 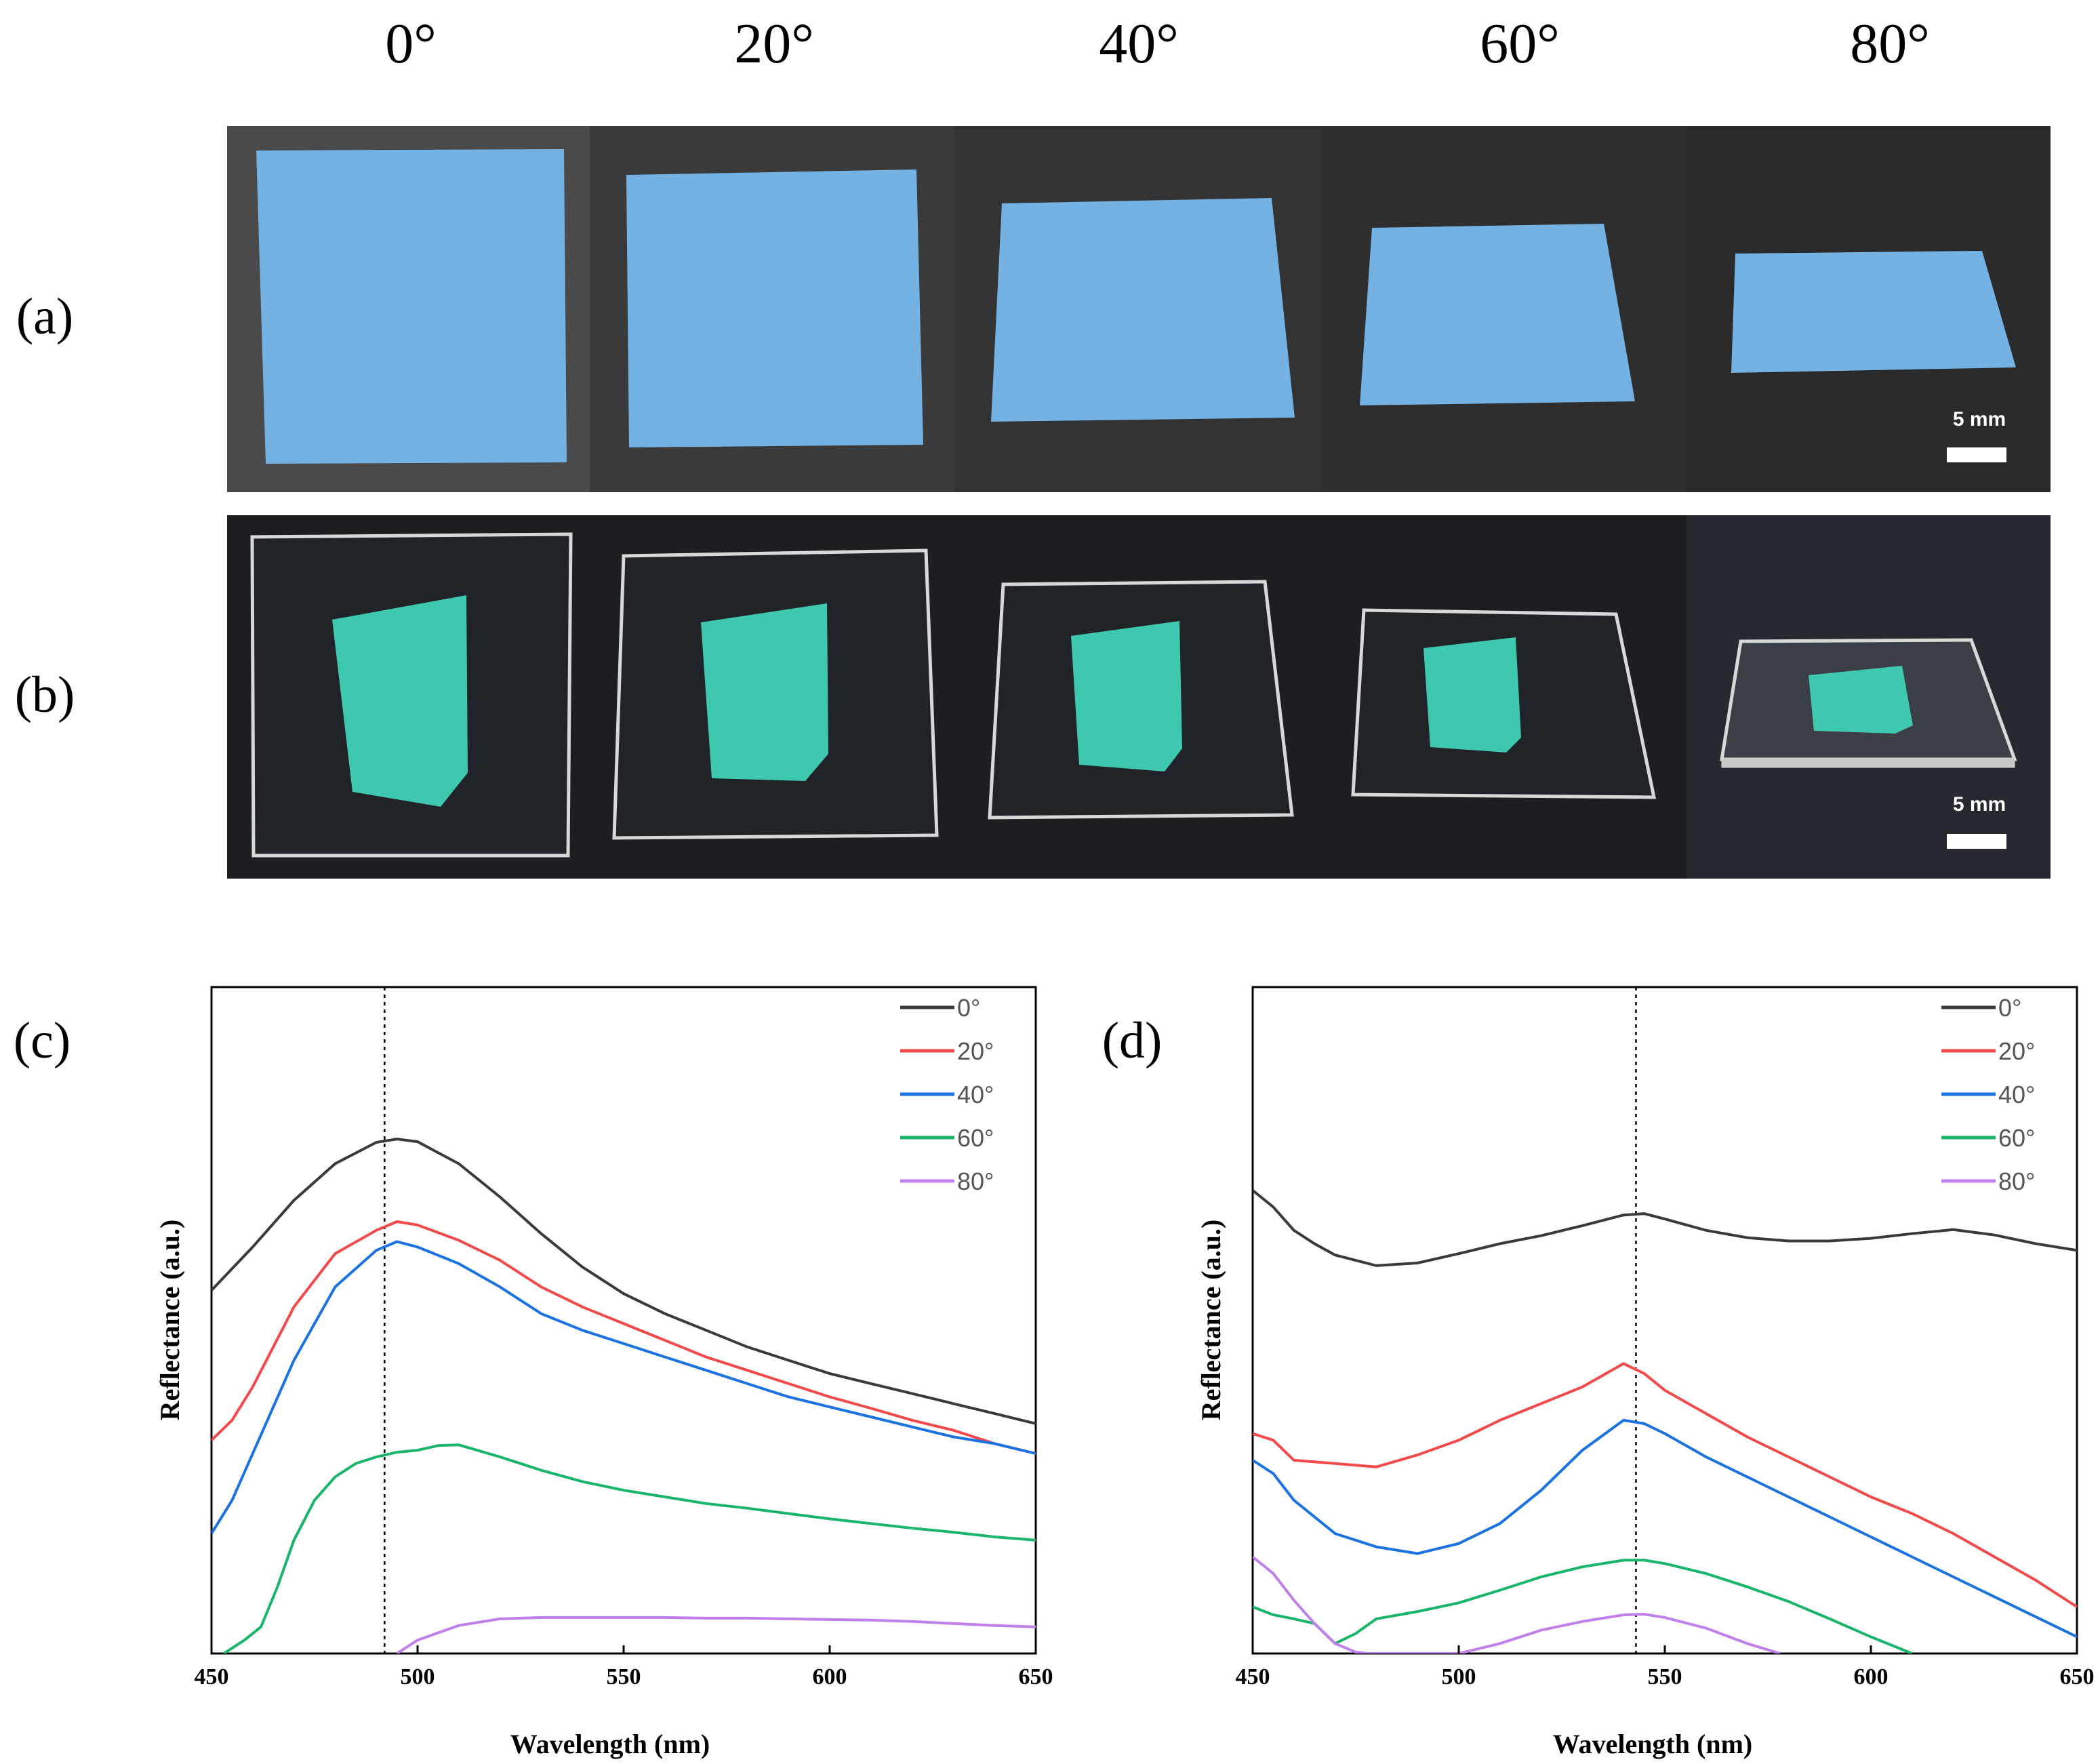 I want to click on legend-text-c-20: 20°, so click(x=975, y=1051).